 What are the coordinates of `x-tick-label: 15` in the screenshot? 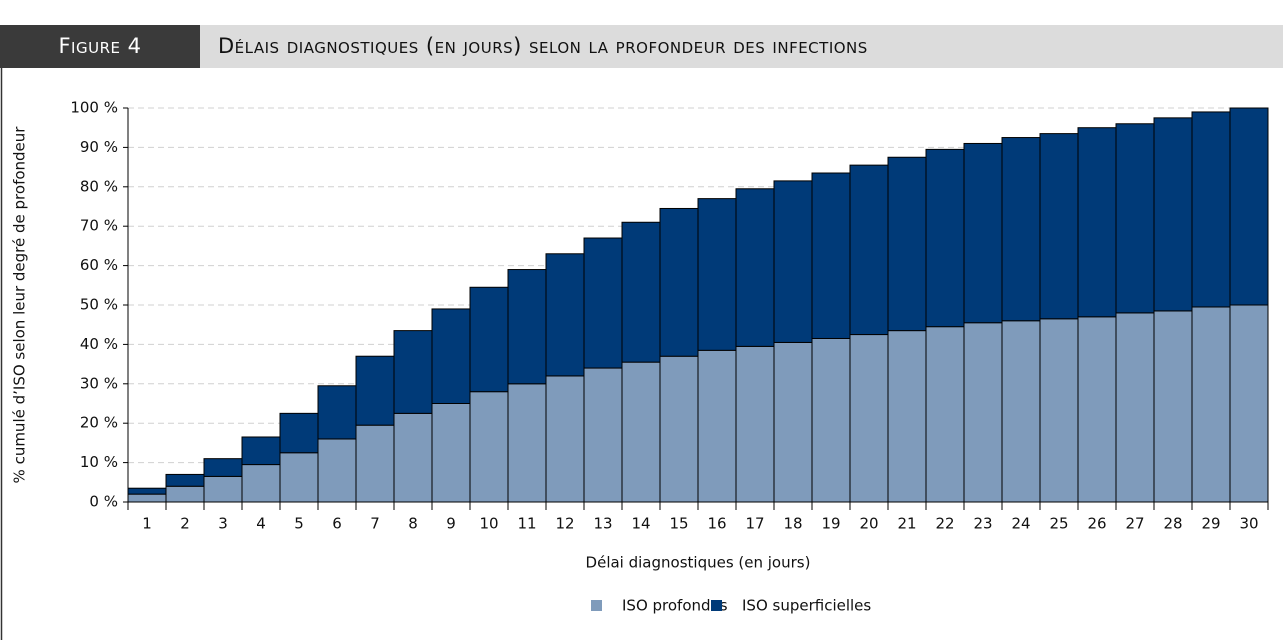 It's located at (678, 524).